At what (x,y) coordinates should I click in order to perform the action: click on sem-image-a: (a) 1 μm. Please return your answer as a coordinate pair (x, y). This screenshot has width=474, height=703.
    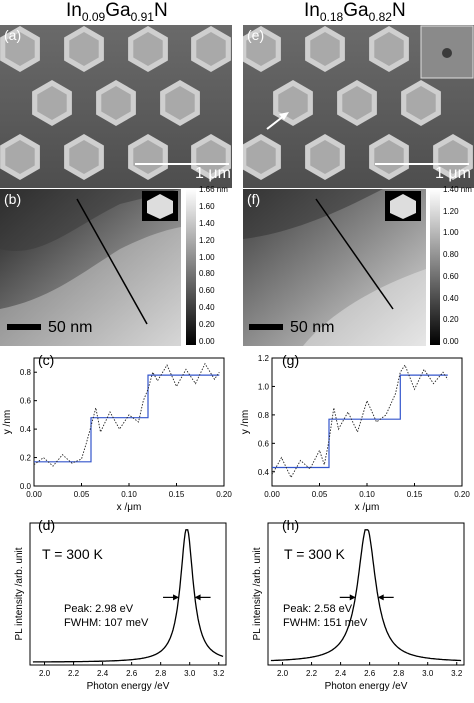
    Looking at the image, I should click on (116, 106).